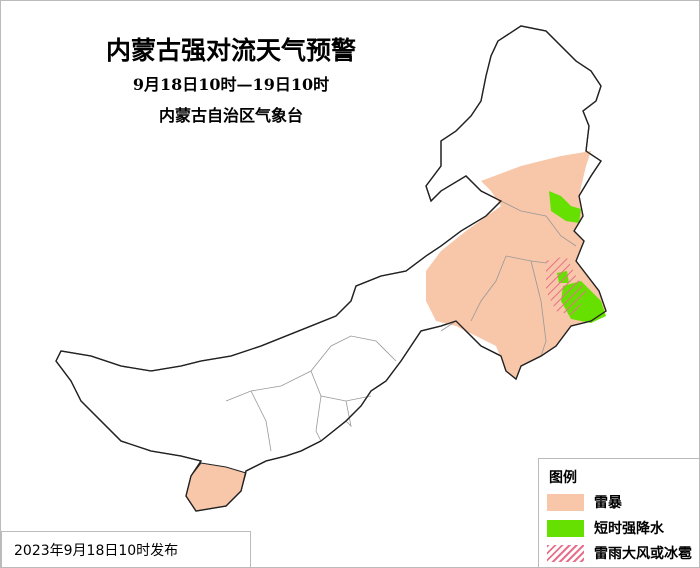 The height and width of the screenshot is (568, 700). I want to click on legend-label: 短时强降水, so click(629, 529).